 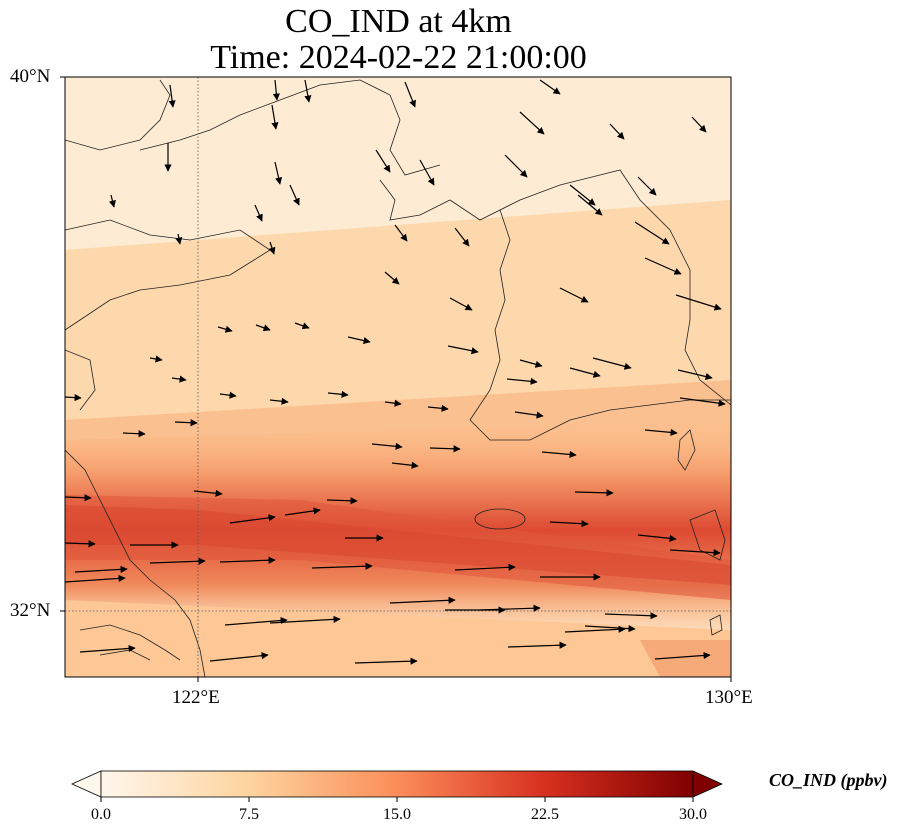 I want to click on colorbar-tick-4: 30.0, so click(x=693, y=814).